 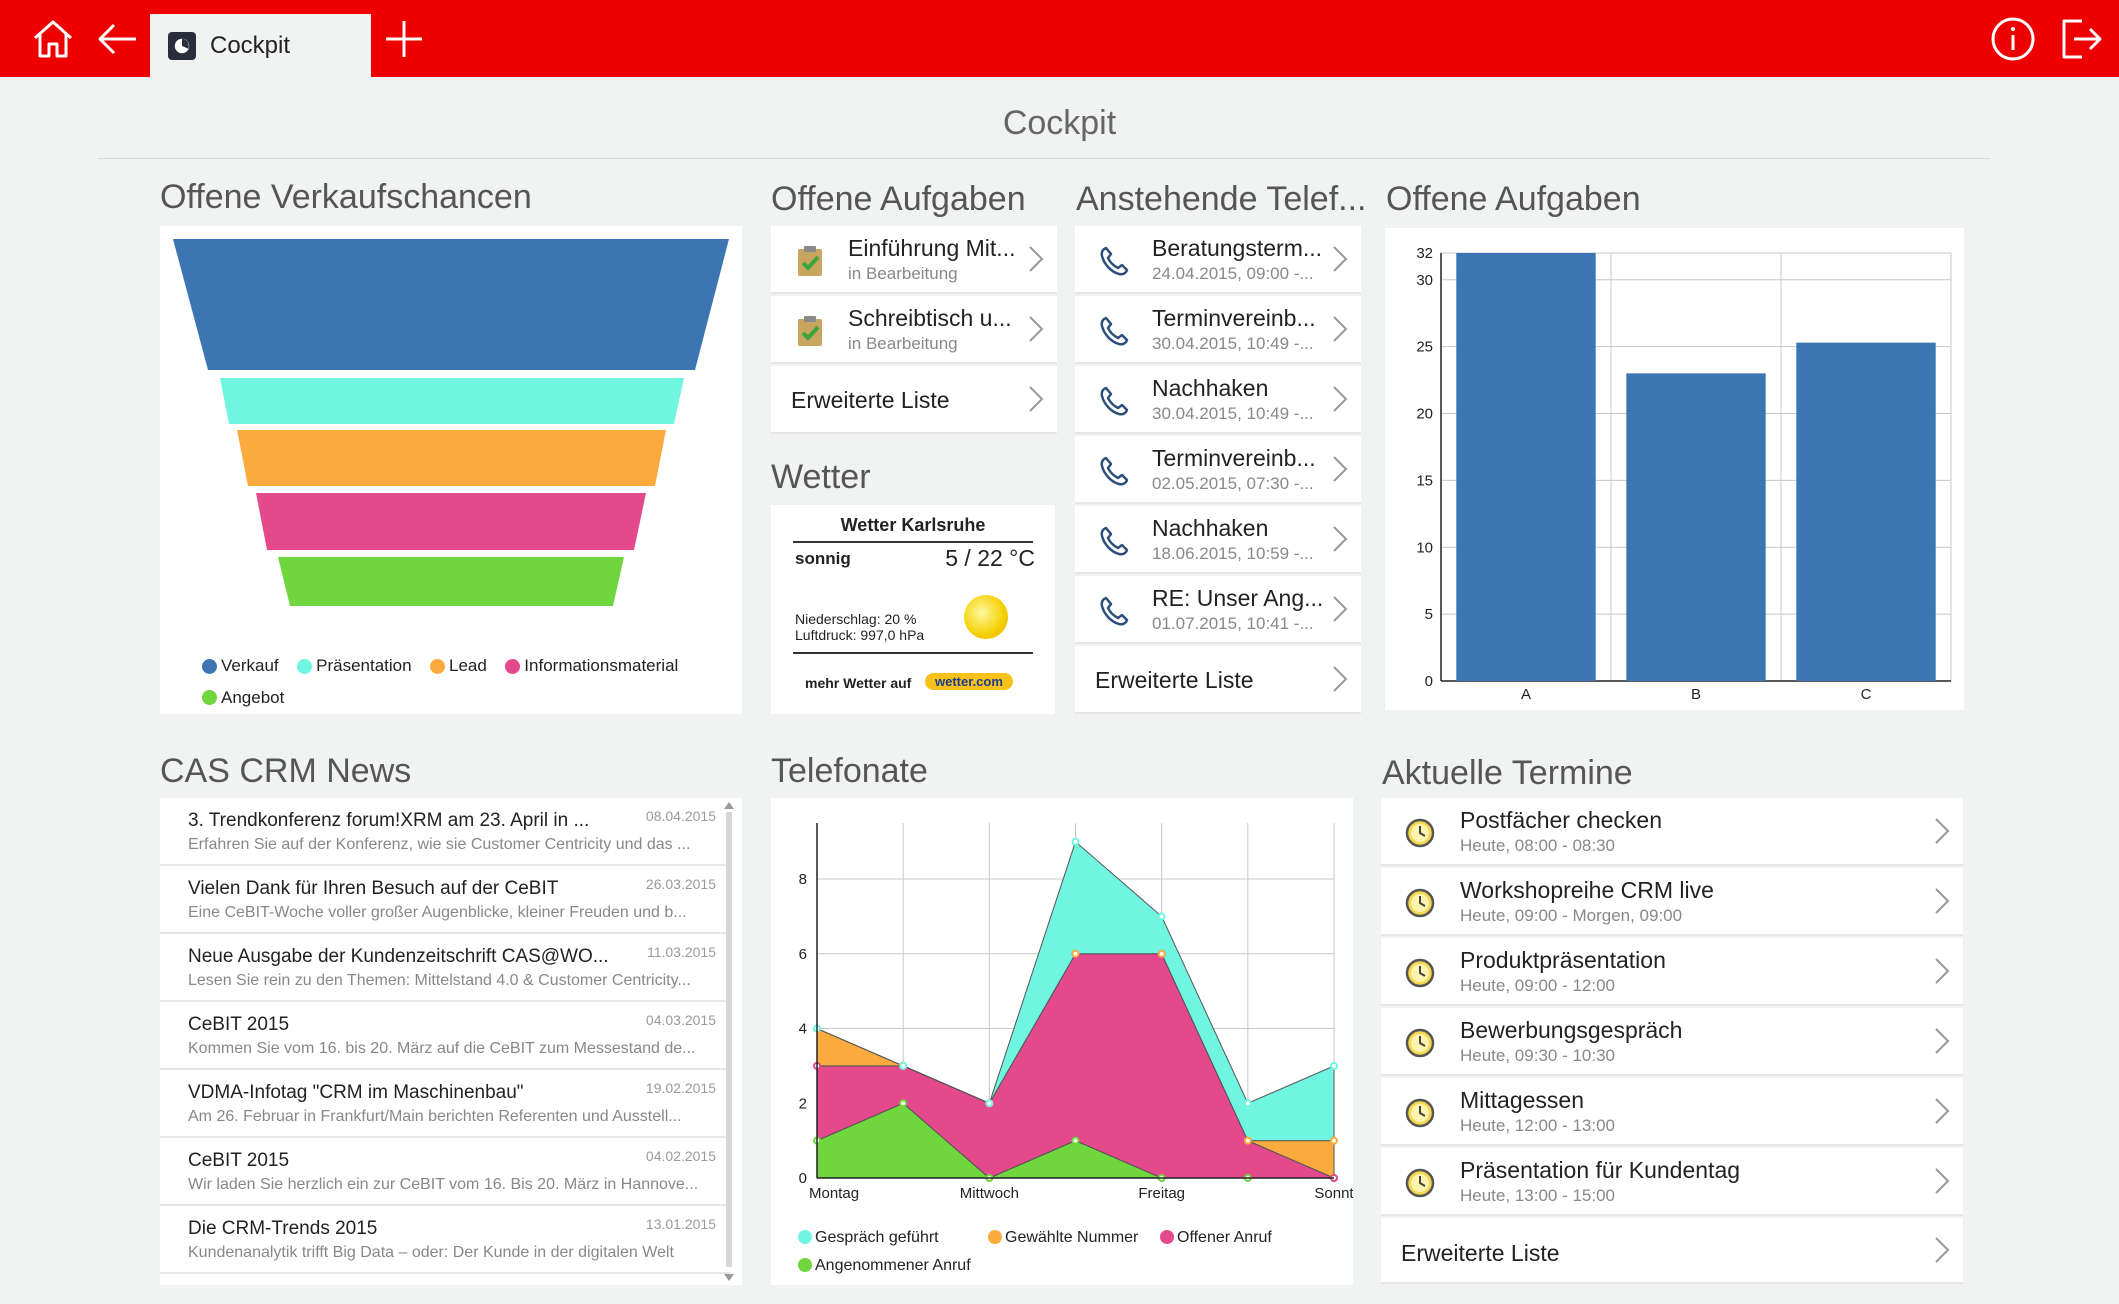 What do you see at coordinates (870, 400) in the screenshot?
I see `tasks-more-label: Erweiterte Liste` at bounding box center [870, 400].